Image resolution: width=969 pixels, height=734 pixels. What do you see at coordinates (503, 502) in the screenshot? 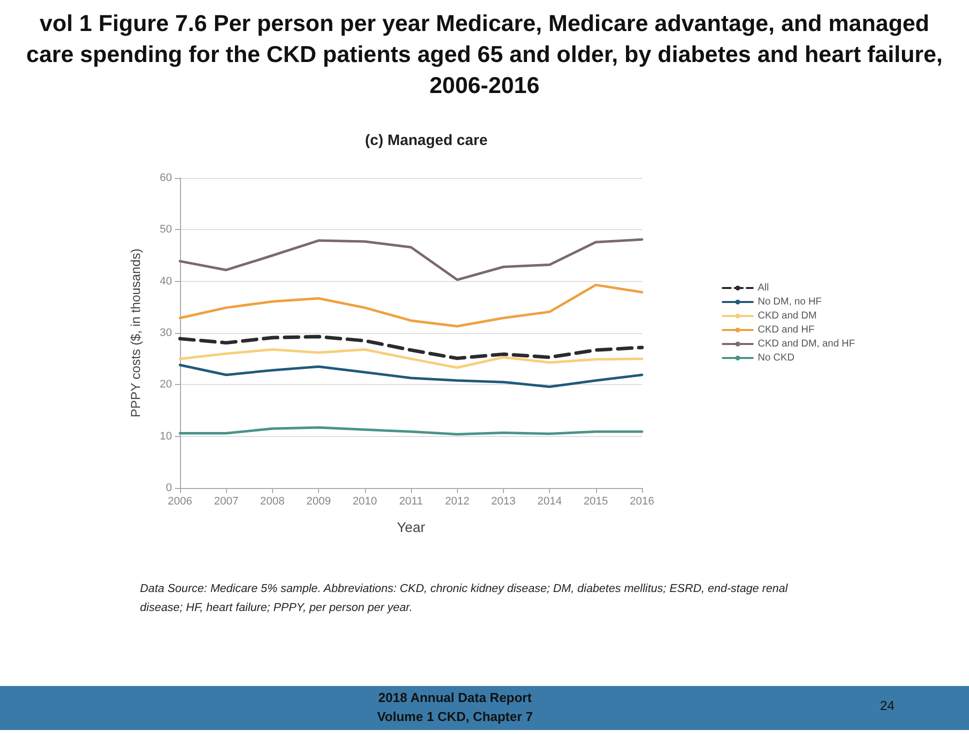
I see `x-tick-label: 2013` at bounding box center [503, 502].